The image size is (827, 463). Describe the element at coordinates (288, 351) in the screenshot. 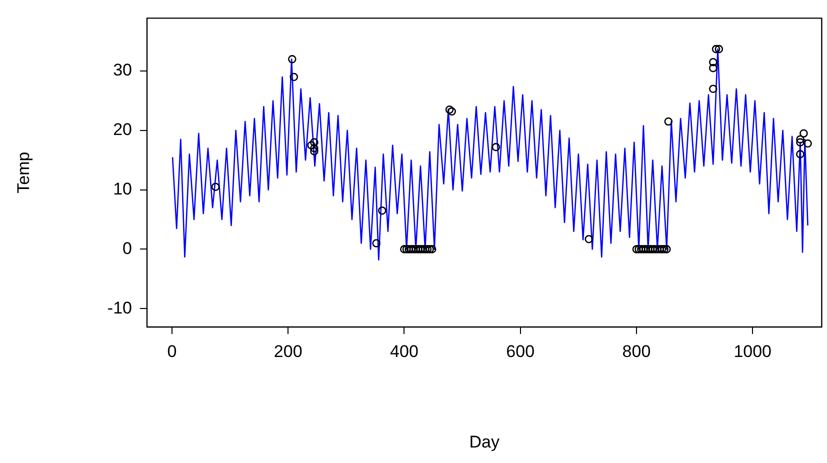

I see `x-tick-label: 200` at that location.